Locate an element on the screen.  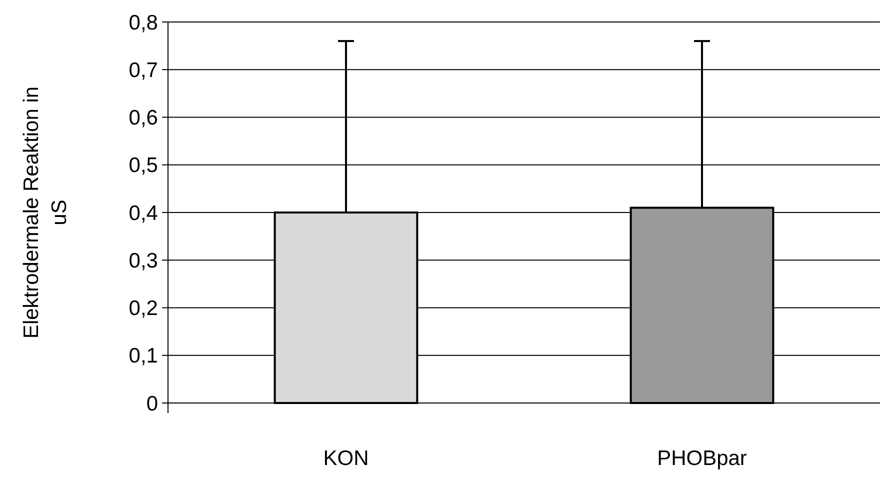
y-tick-label: 0,3 is located at coordinates (143, 260).